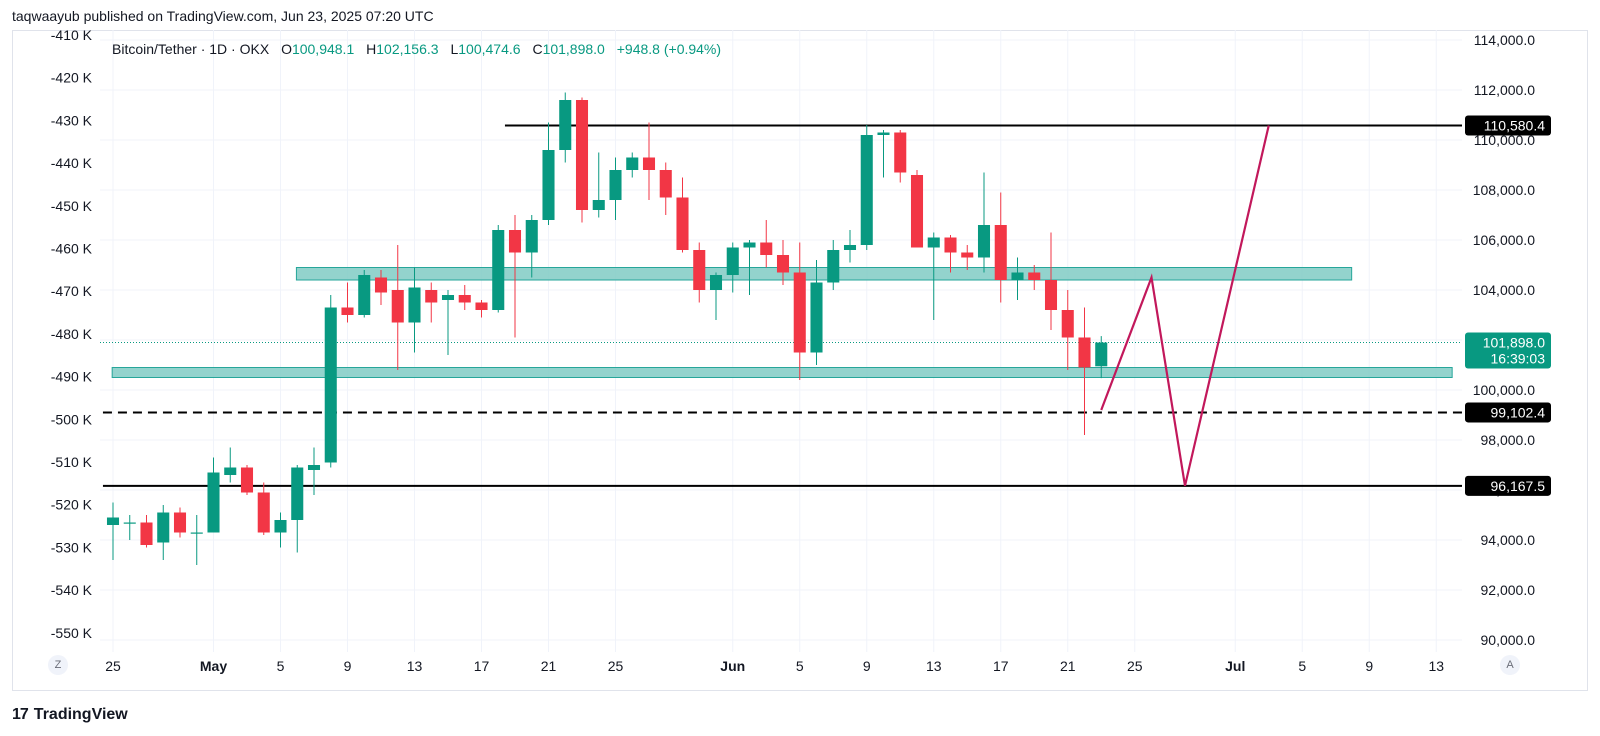 The width and height of the screenshot is (1600, 736). Describe the element at coordinates (1185, 306) in the screenshot. I see `projection-line` at that location.